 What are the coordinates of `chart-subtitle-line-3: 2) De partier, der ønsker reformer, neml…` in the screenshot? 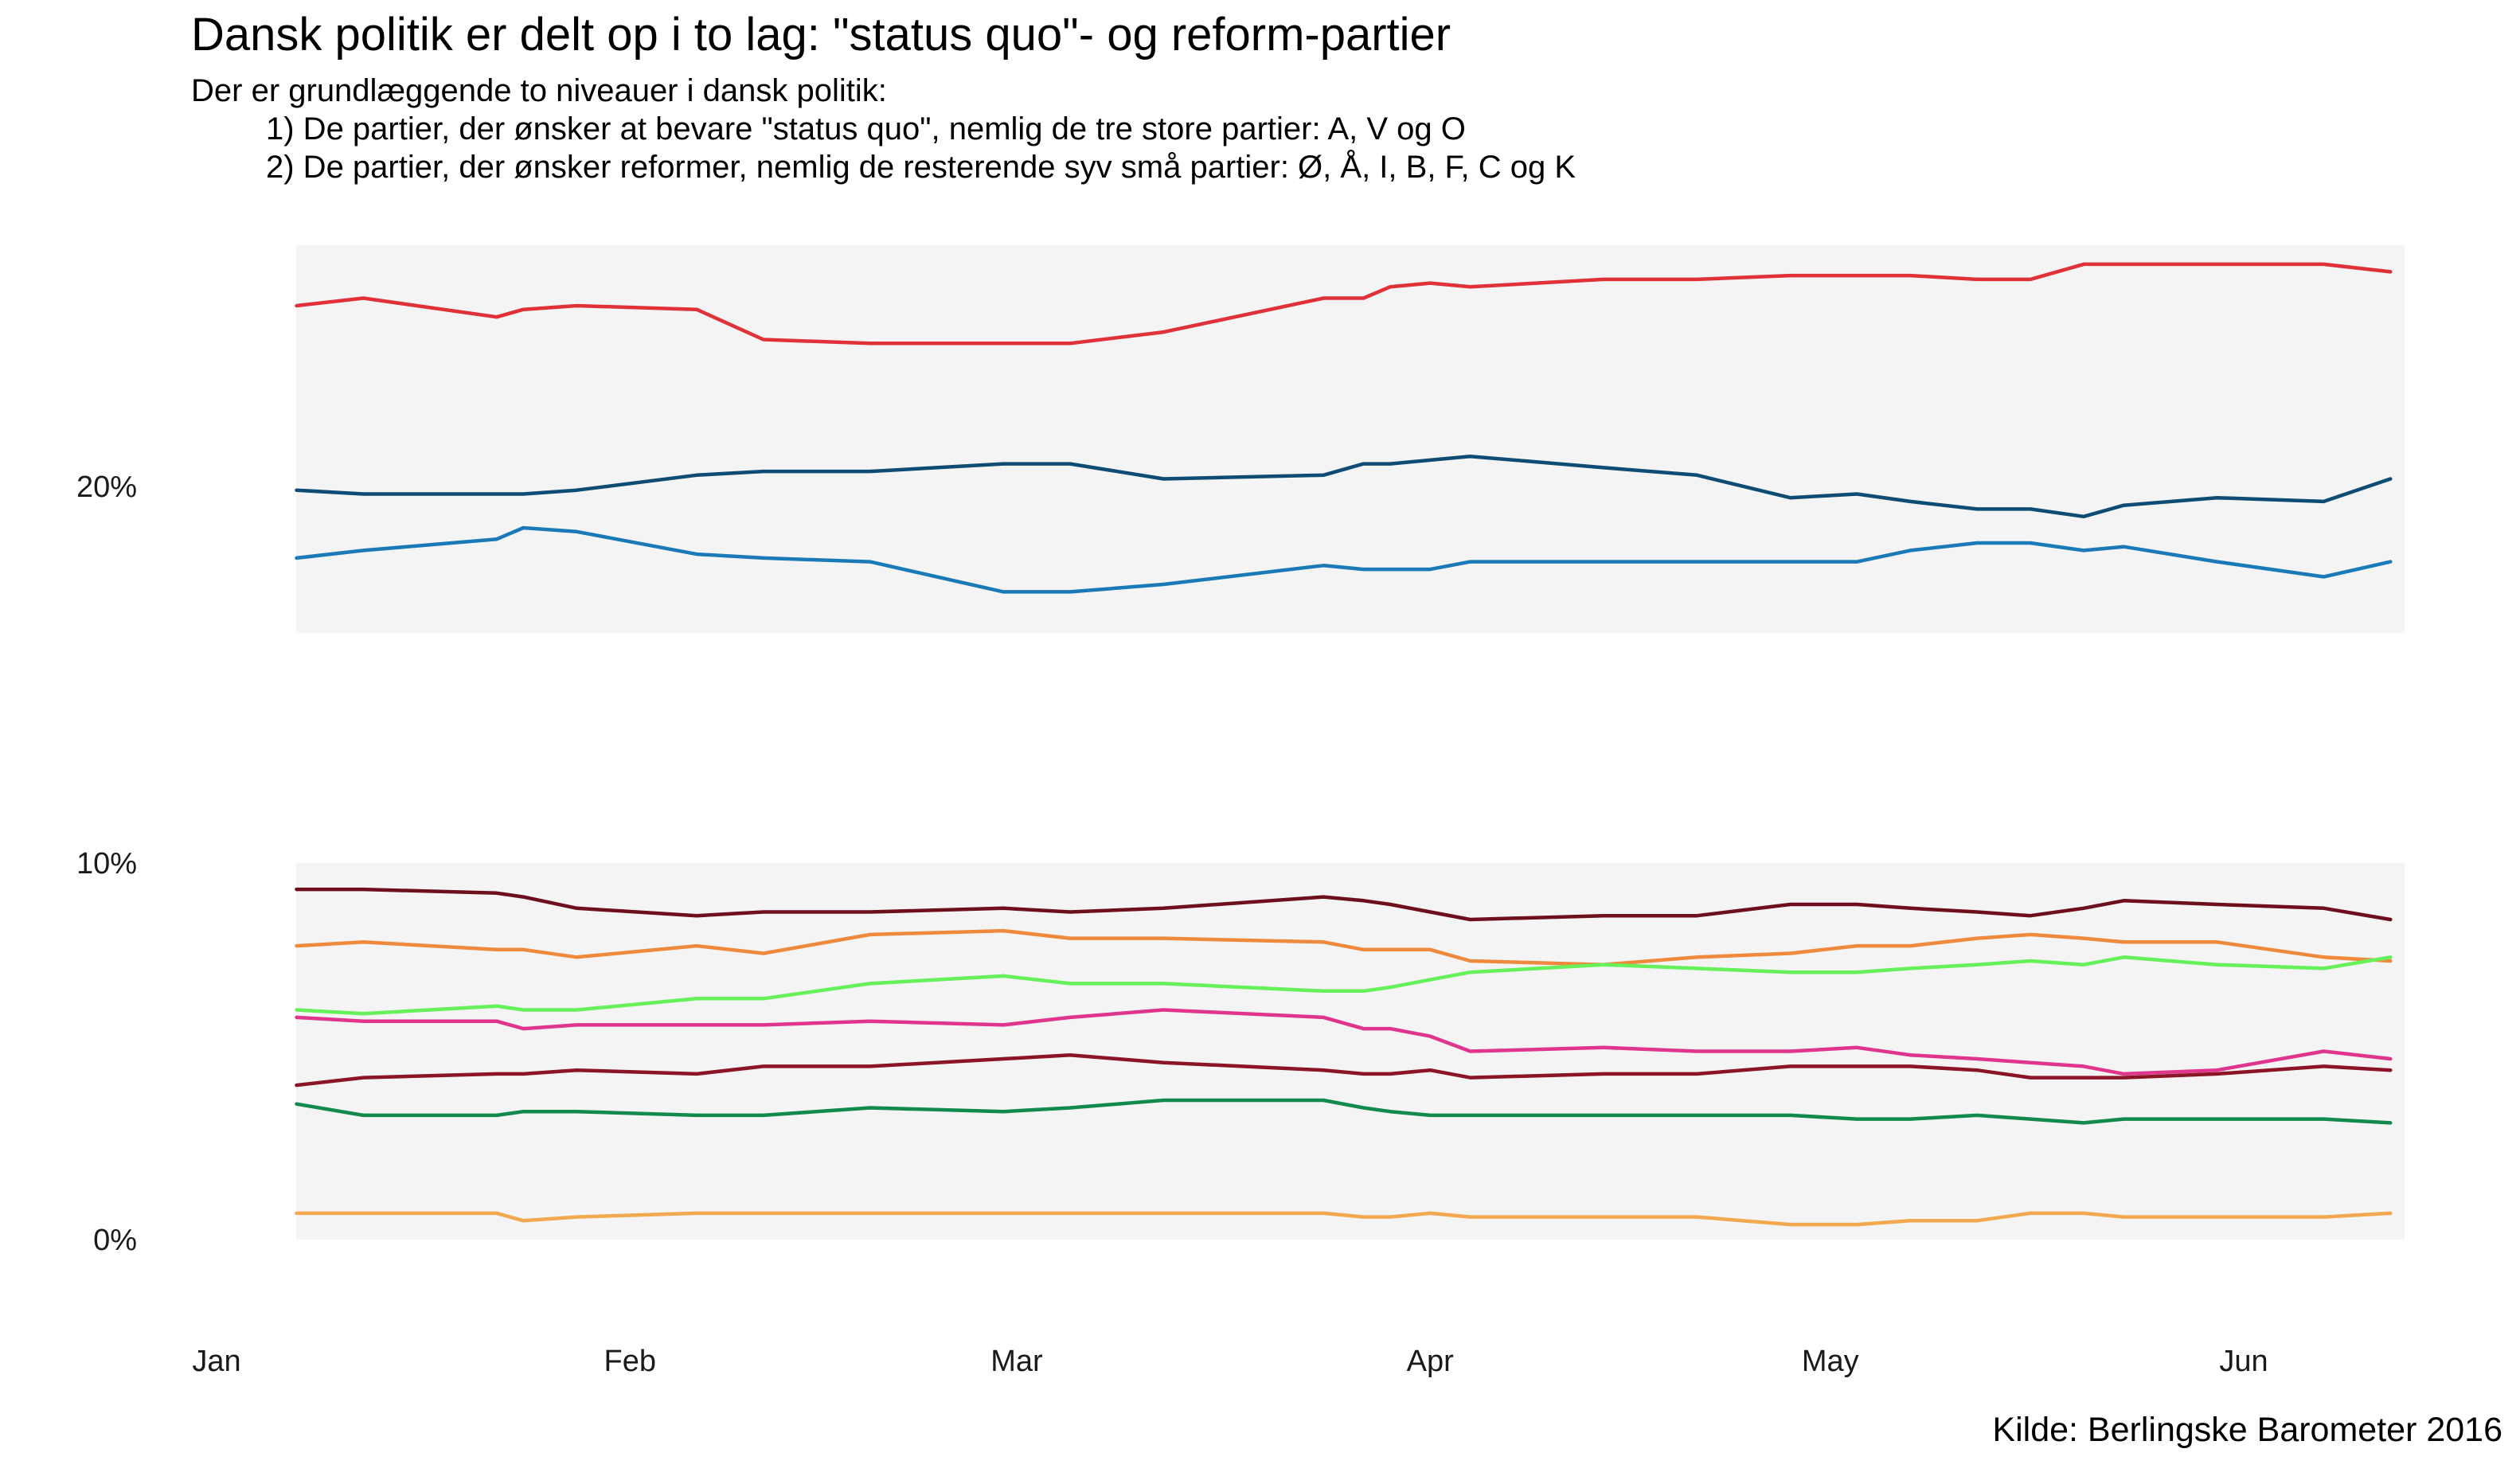 It's located at (921, 168).